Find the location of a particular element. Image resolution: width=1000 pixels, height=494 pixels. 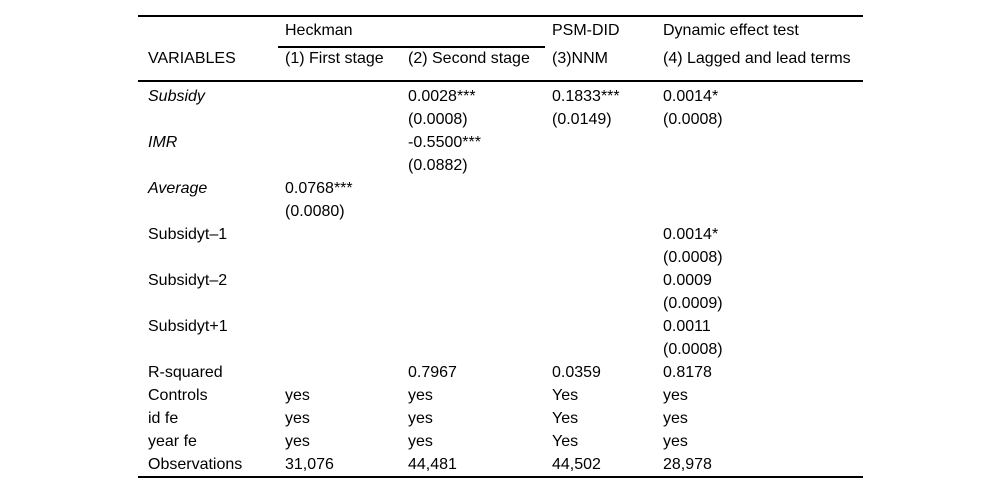

cell-first-stage: 0.0768*** is located at coordinates (319, 188).